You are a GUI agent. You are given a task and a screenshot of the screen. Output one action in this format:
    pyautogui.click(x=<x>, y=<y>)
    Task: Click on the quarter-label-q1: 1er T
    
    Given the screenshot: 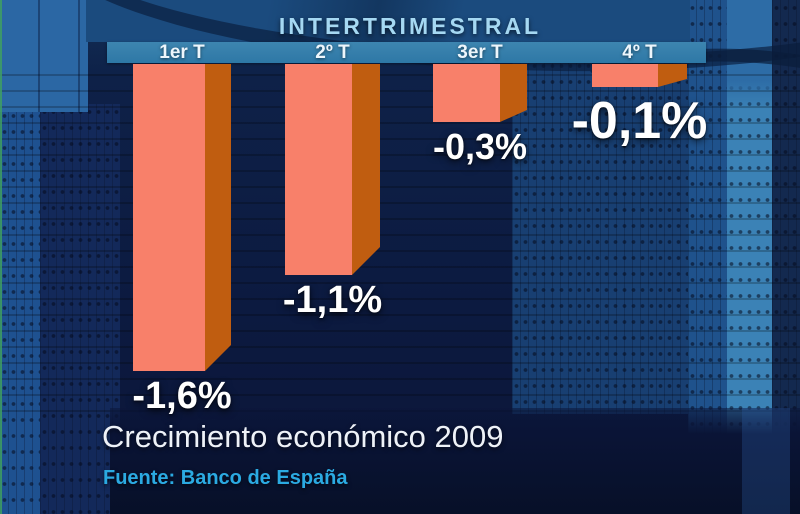 What is the action you would take?
    pyautogui.click(x=182, y=52)
    